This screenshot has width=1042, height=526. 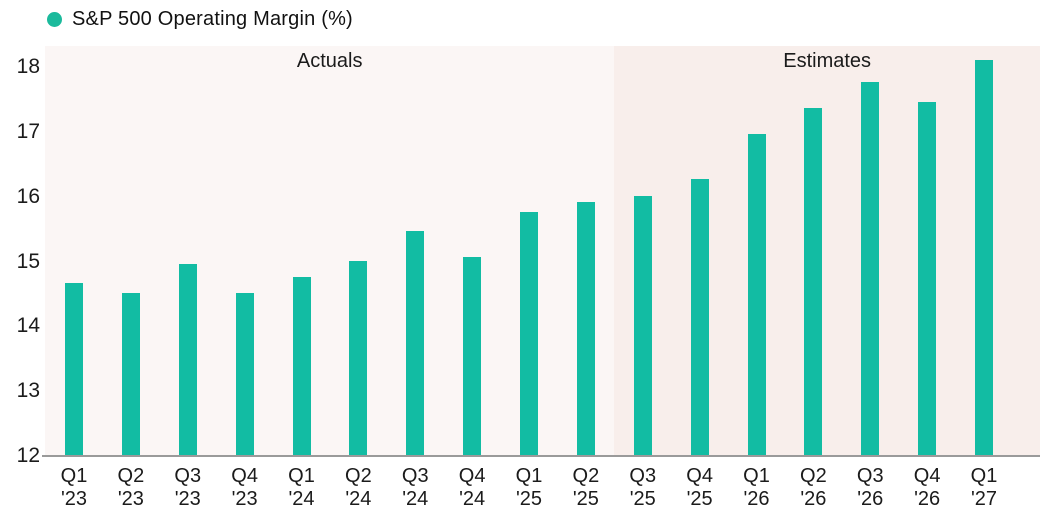 What do you see at coordinates (472, 487) in the screenshot?
I see `x-axis-label: Q4 '24` at bounding box center [472, 487].